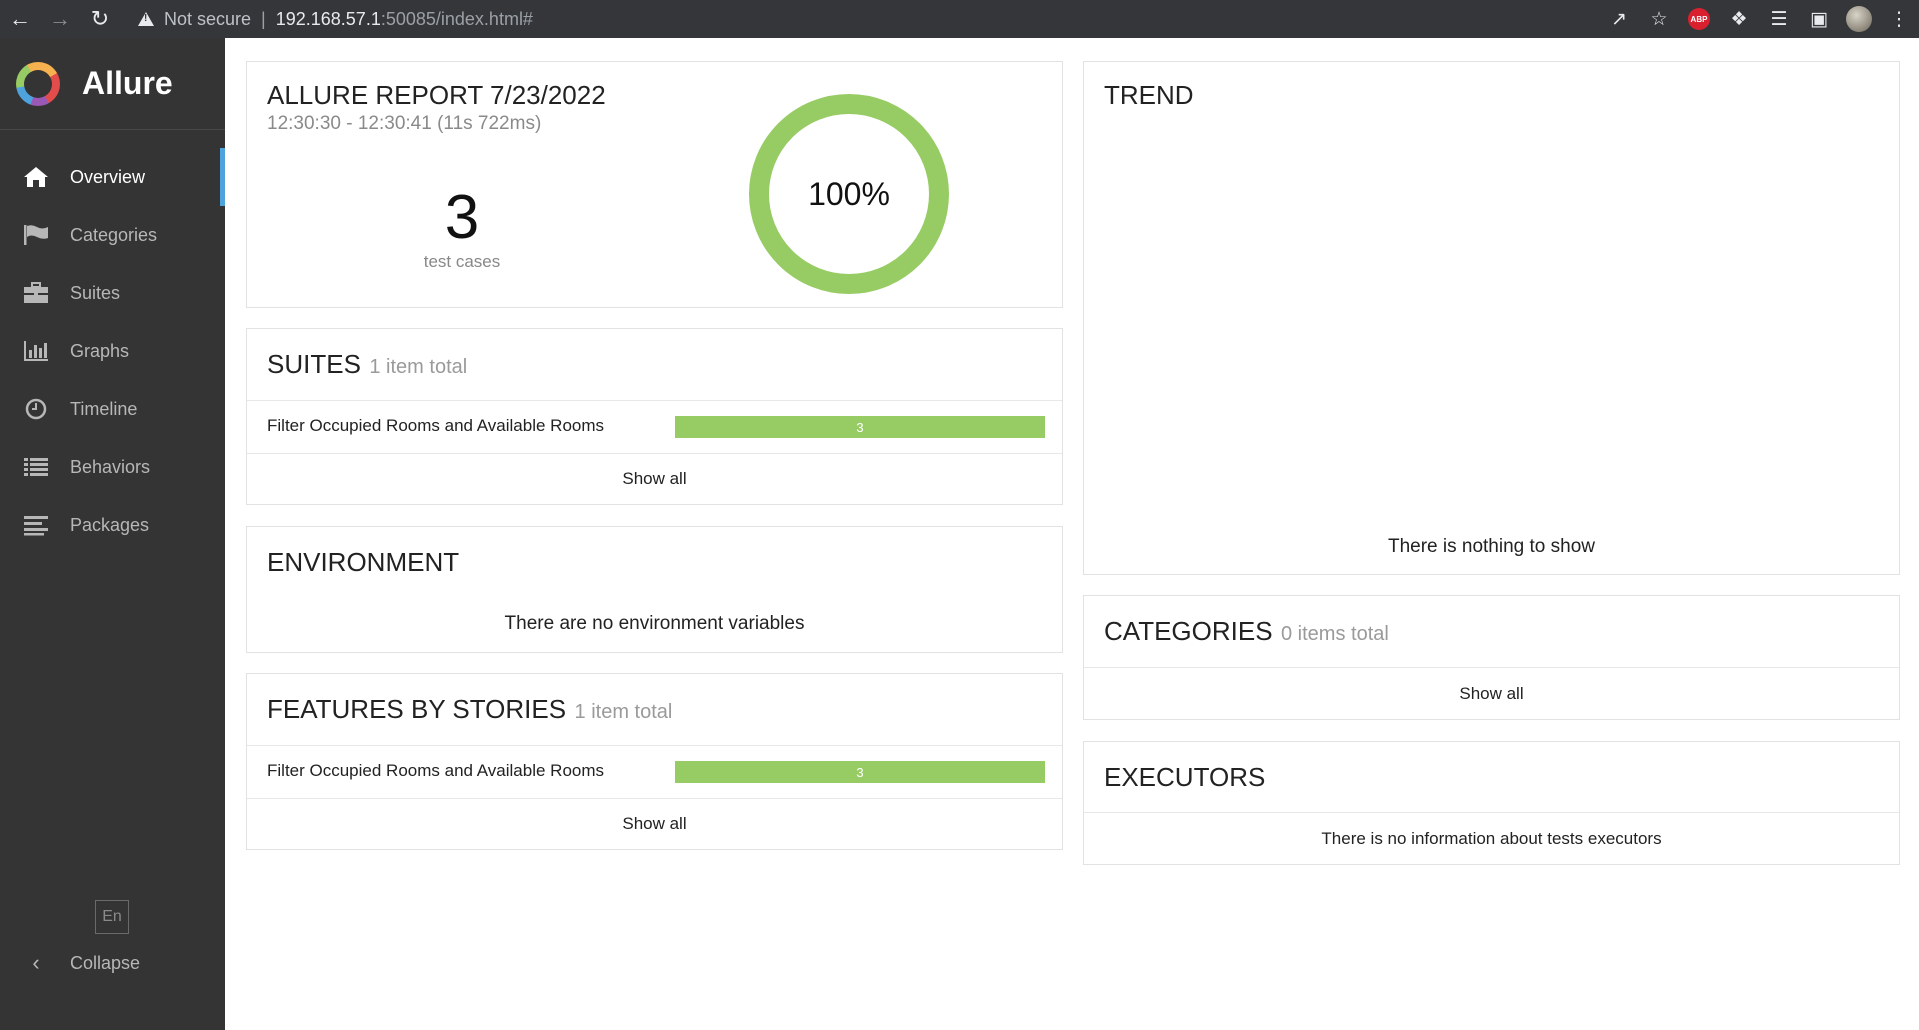 The height and width of the screenshot is (1030, 1919). Describe the element at coordinates (456, 18) in the screenshot. I see `url-path: :50085/index.html#` at that location.